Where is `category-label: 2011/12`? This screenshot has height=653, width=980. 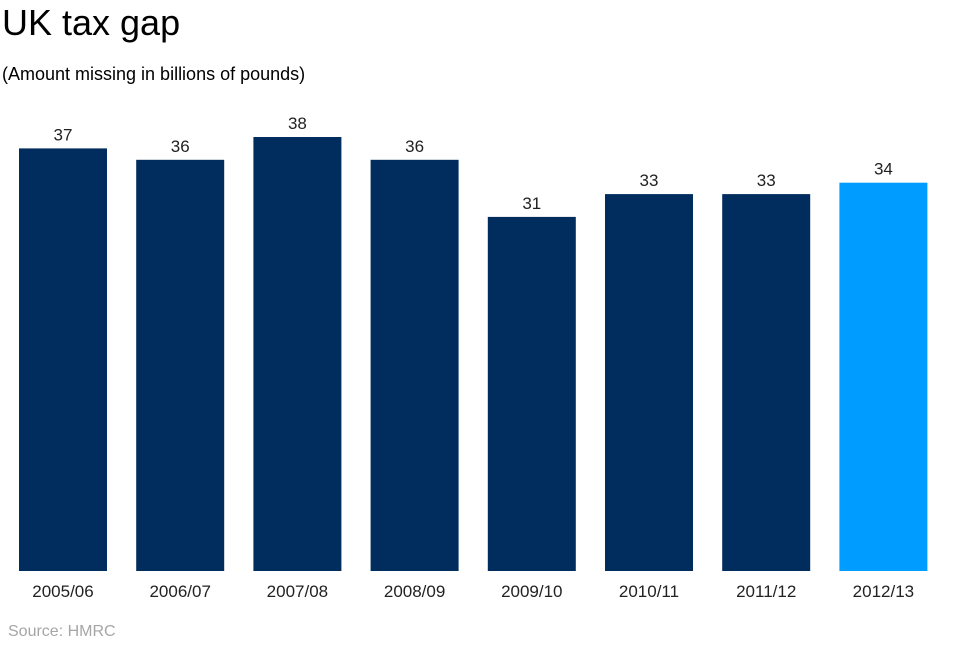 category-label: 2011/12 is located at coordinates (766, 591).